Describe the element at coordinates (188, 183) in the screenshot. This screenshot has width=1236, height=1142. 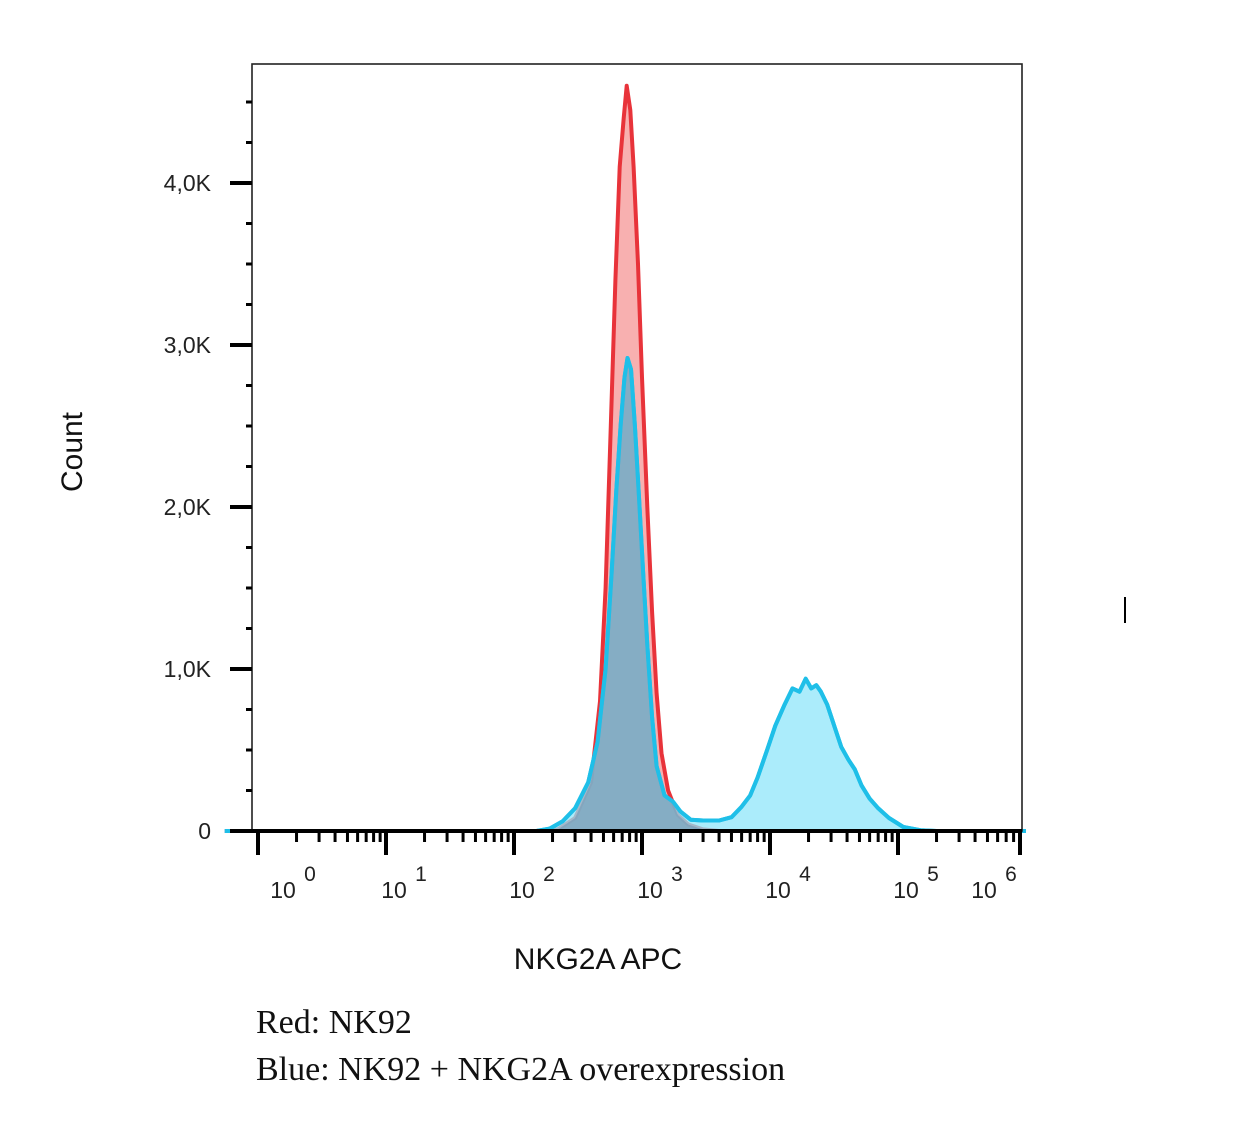
I see `y-tick-label: 4,0K` at that location.